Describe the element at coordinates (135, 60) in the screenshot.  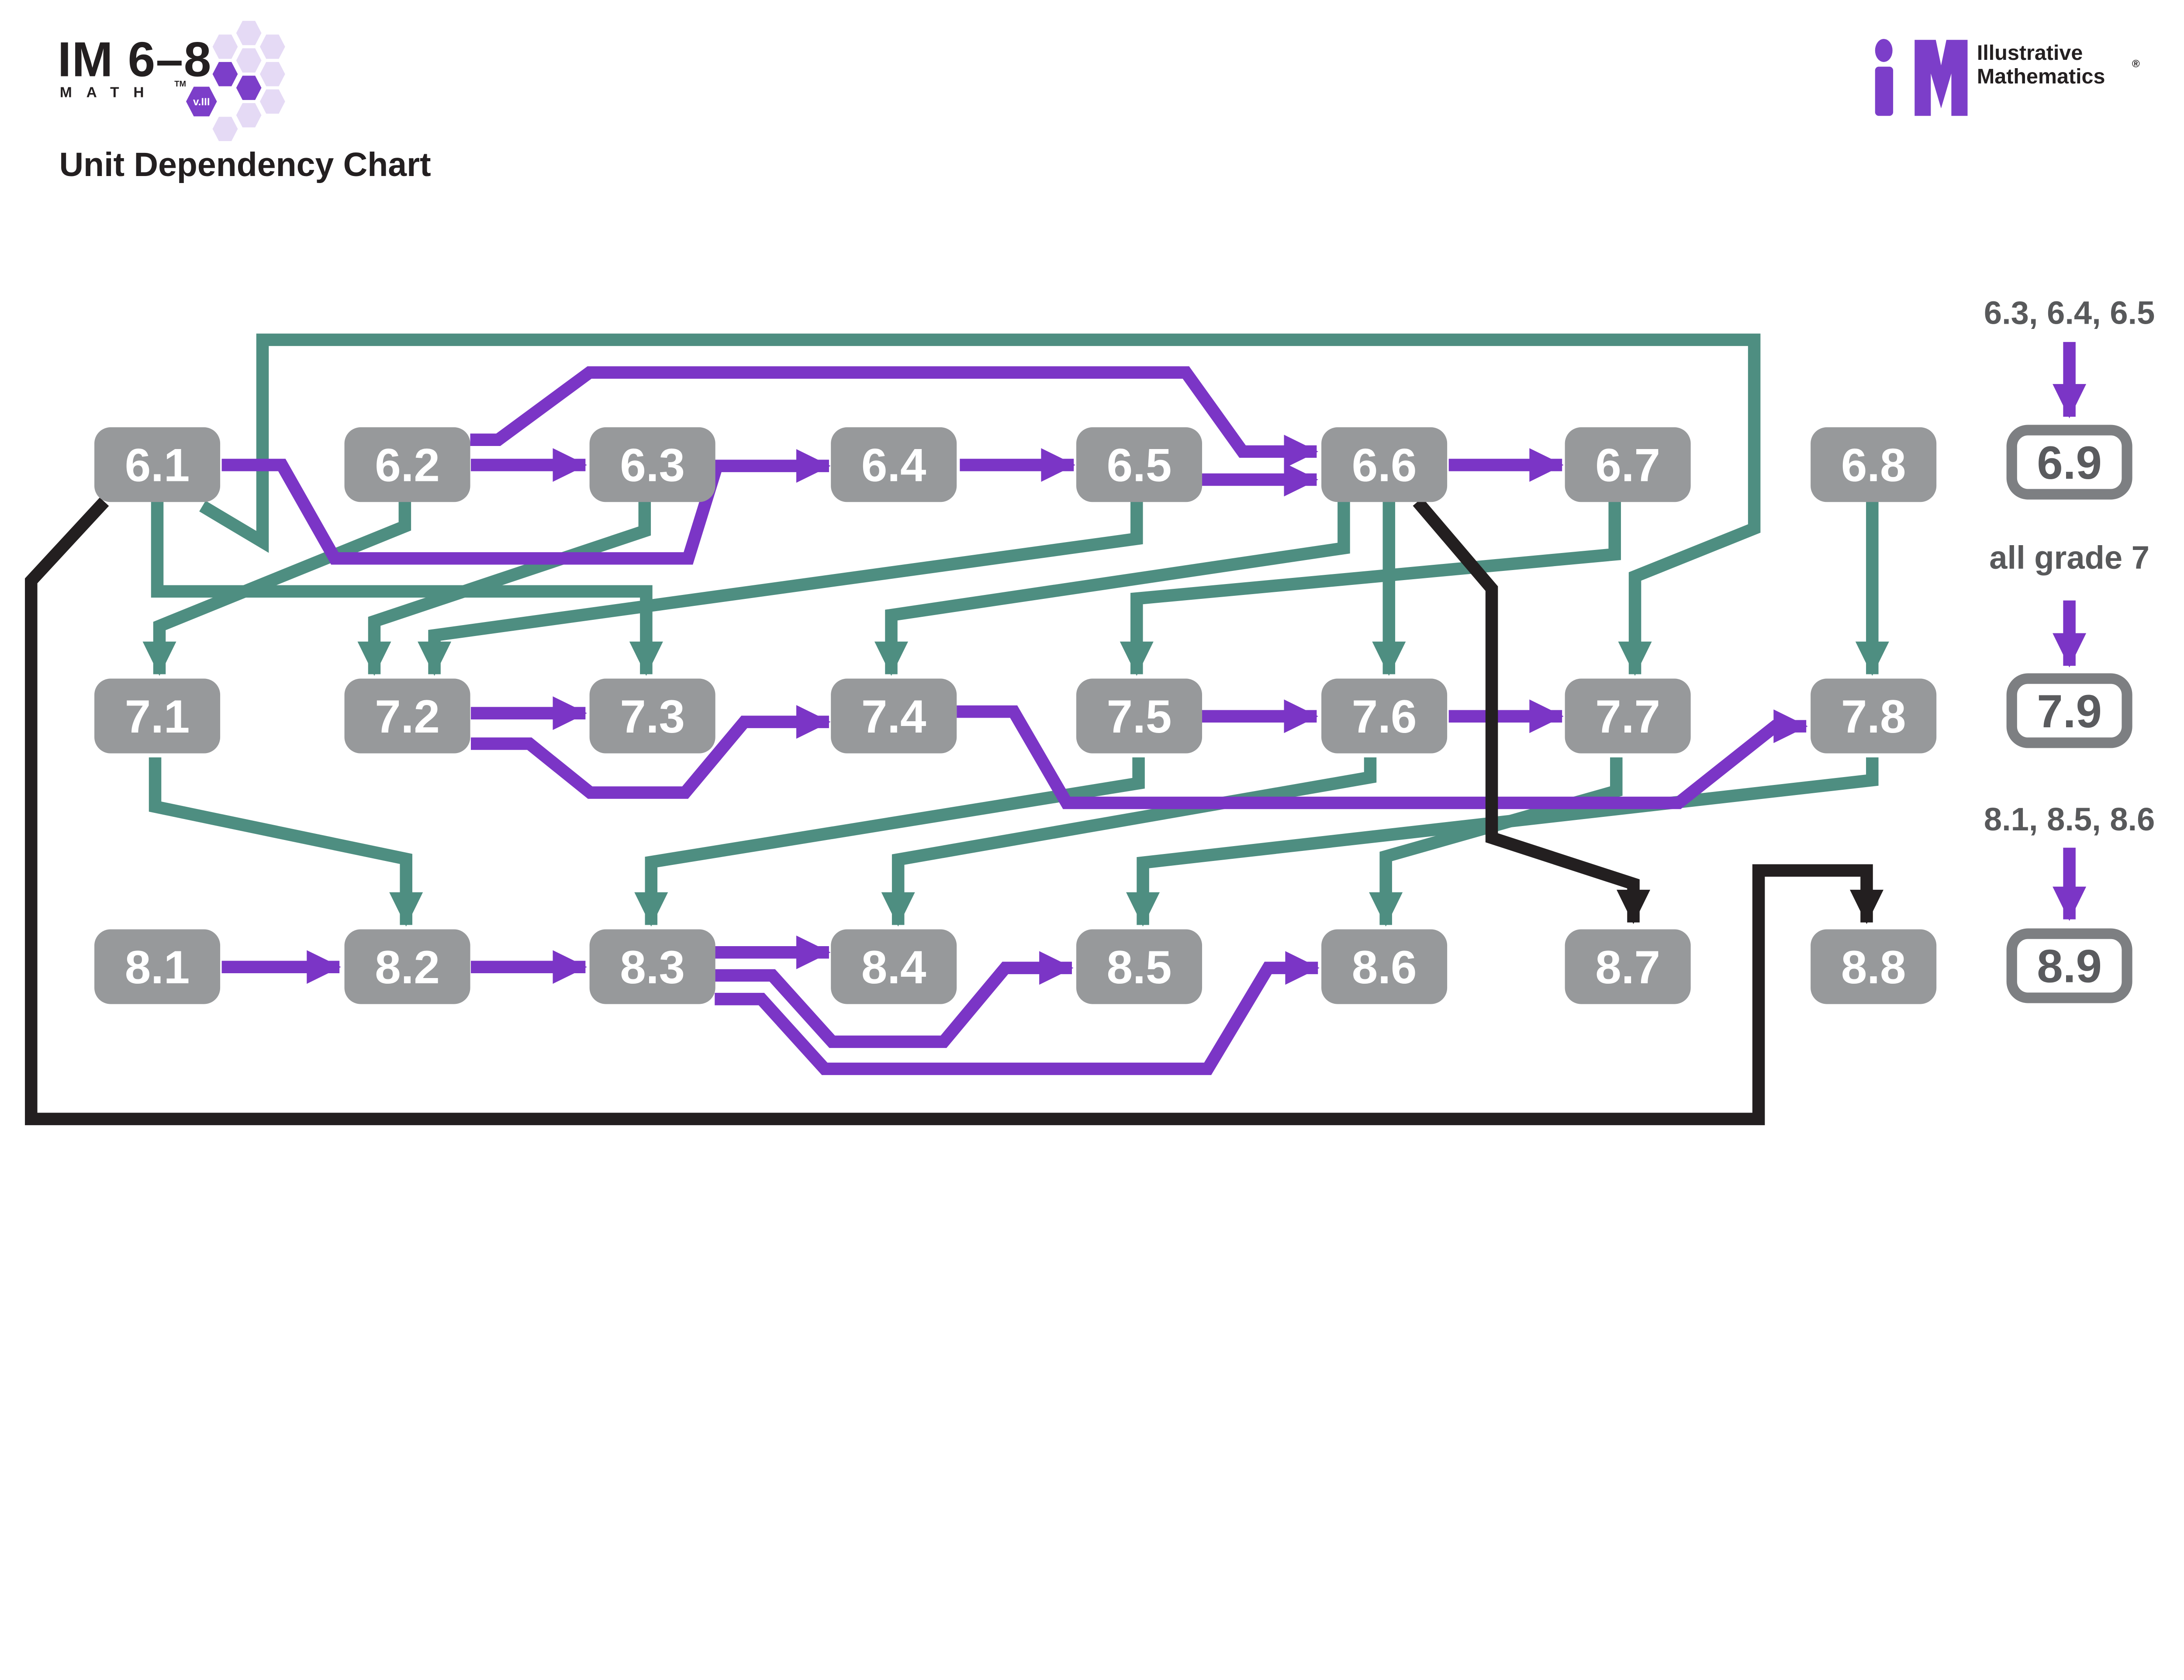
I see `logo-im-6-8-text: IM 6–8` at that location.